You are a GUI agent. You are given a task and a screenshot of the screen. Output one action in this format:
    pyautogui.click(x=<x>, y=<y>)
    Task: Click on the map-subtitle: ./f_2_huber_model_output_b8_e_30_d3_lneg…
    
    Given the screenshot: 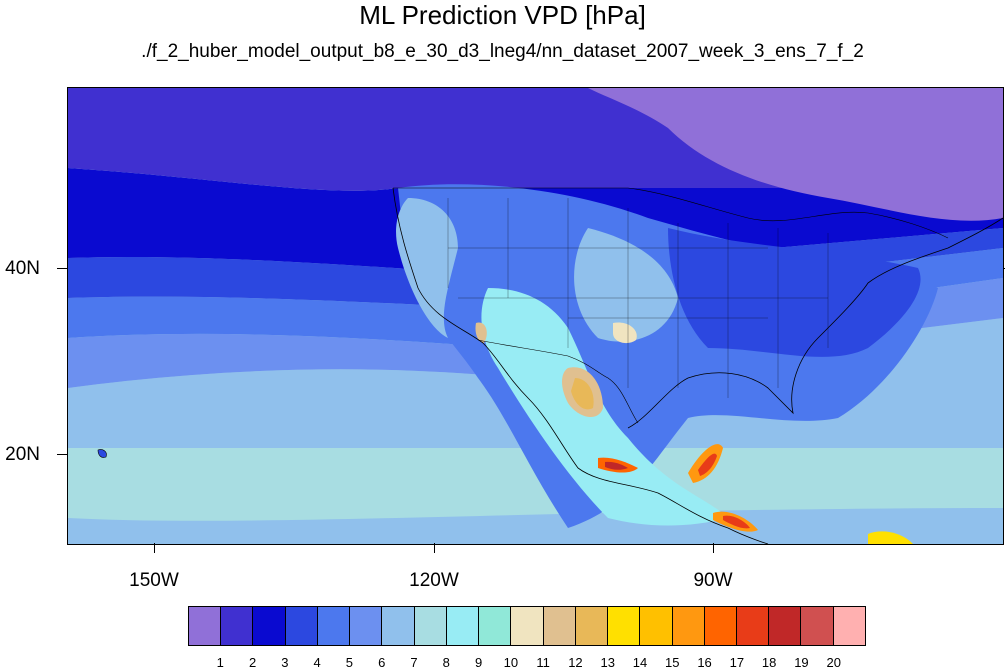 What is the action you would take?
    pyautogui.click(x=502, y=51)
    